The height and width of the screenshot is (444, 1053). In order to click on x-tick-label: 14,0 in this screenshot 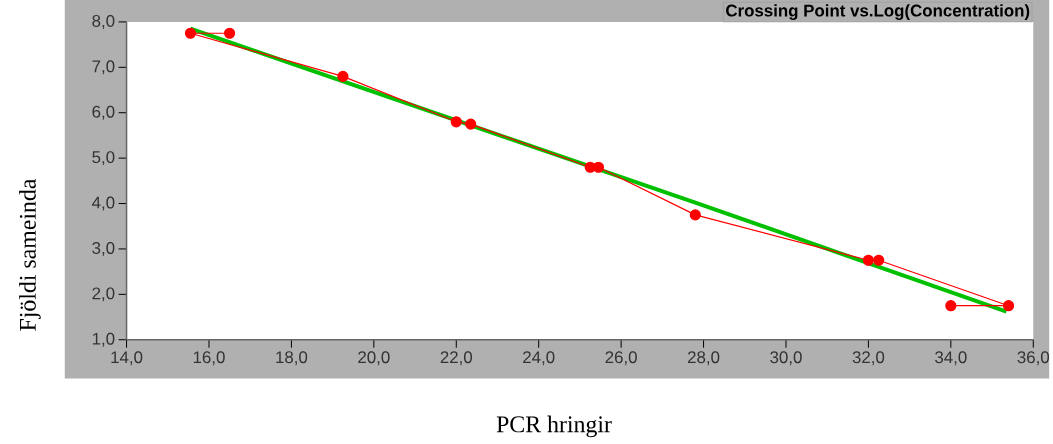, I will do `click(127, 358)`.